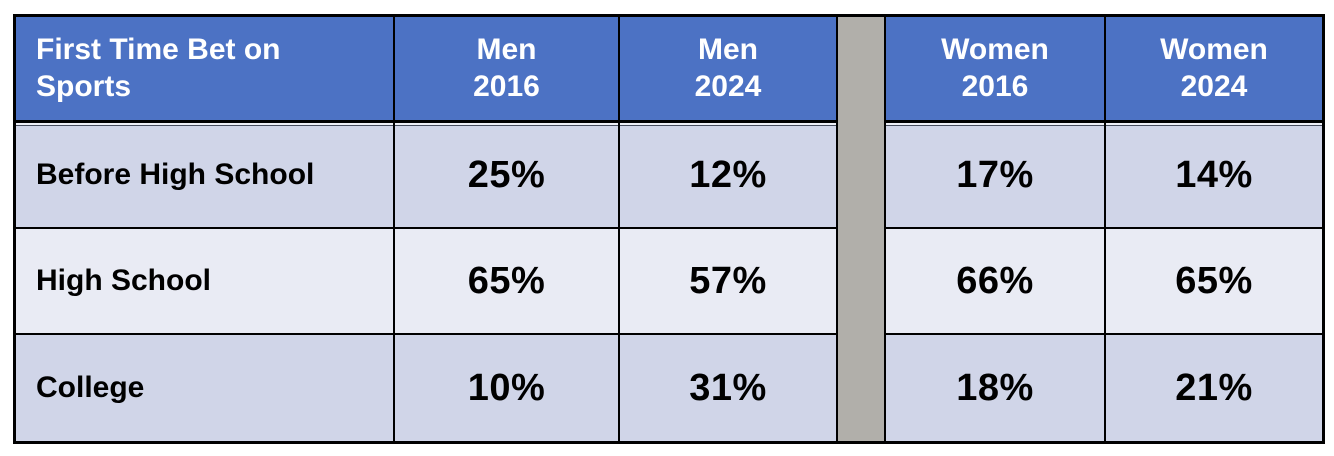  I want to click on section-separator-column, so click(862, 229).